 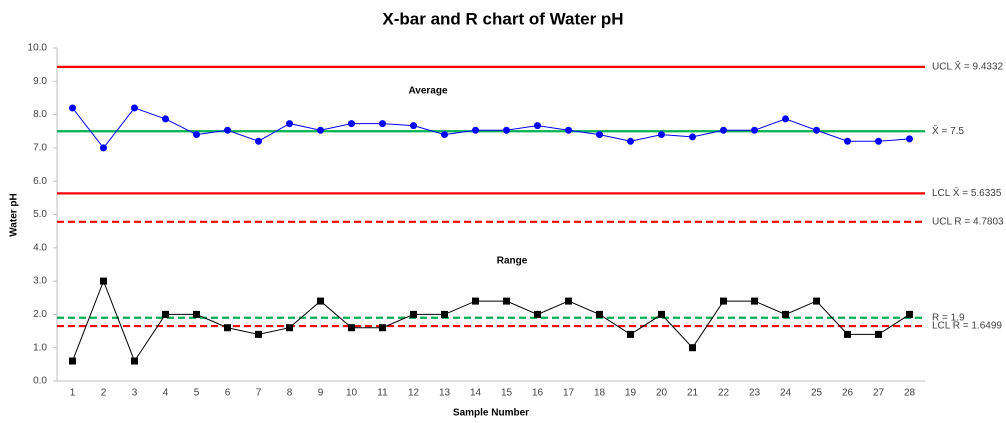 I want to click on x-tick-label: 9, so click(x=321, y=393).